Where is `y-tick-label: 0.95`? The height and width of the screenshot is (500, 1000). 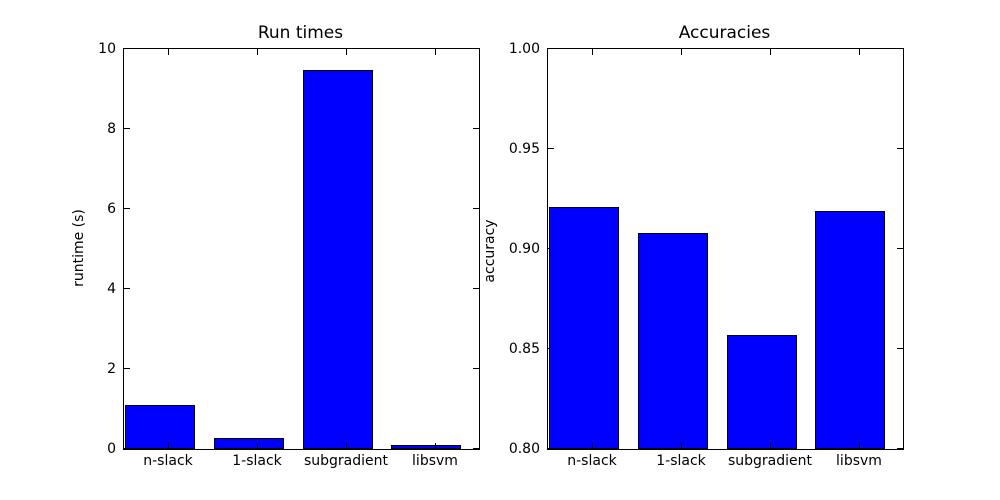
y-tick-label: 0.95 is located at coordinates (524, 149).